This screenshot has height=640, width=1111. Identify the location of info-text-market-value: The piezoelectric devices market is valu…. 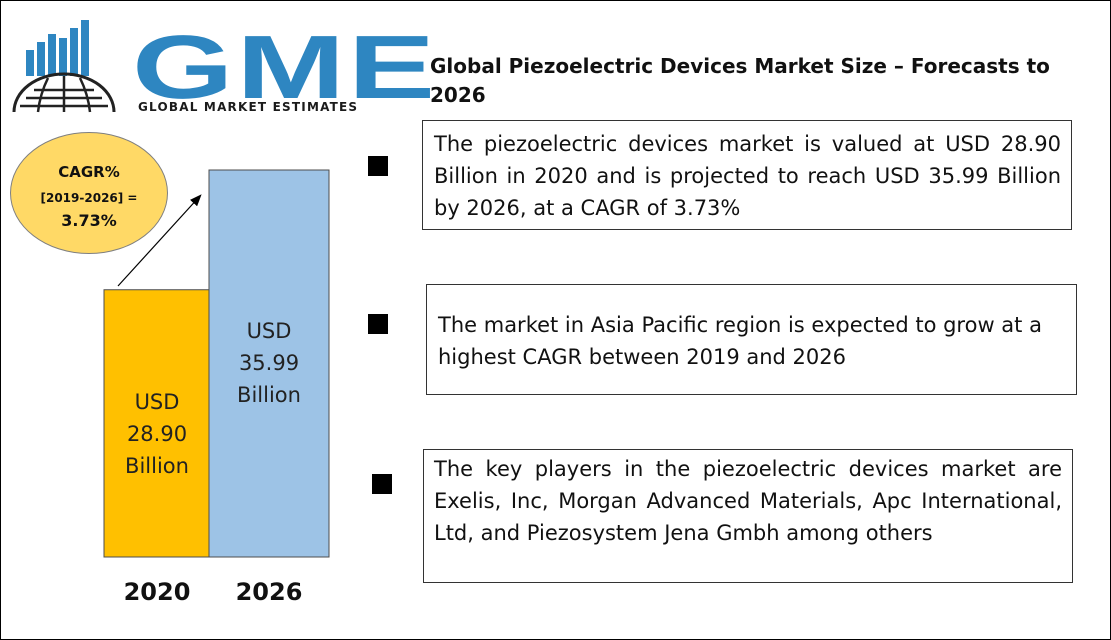
(747, 176).